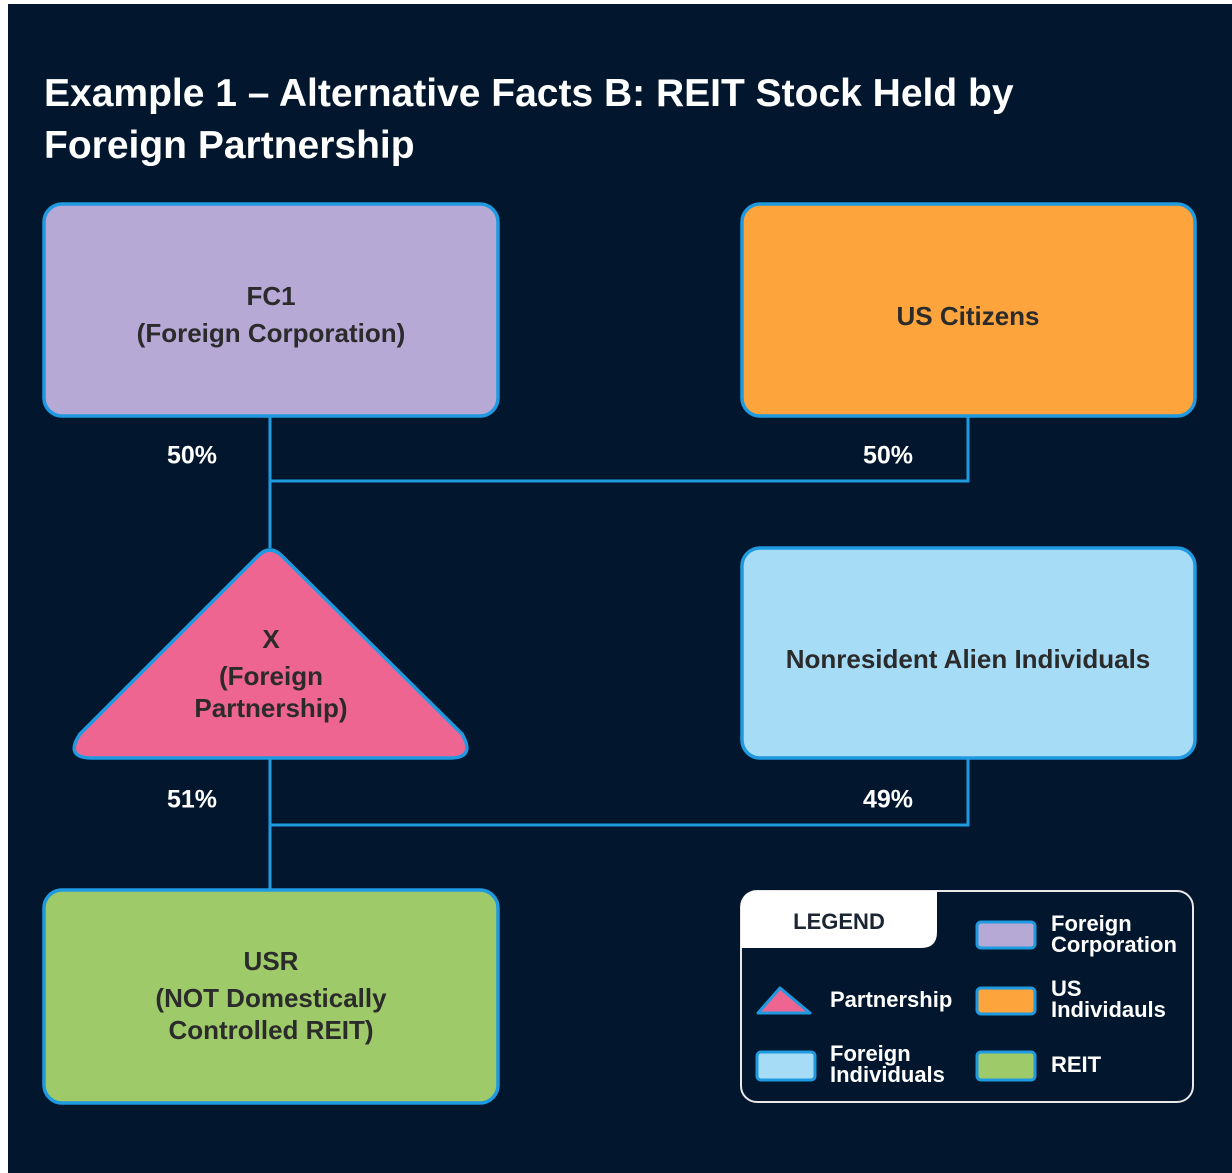 This screenshot has height=1173, width=1232. I want to click on legend-label: Individuals, so click(887, 1074).